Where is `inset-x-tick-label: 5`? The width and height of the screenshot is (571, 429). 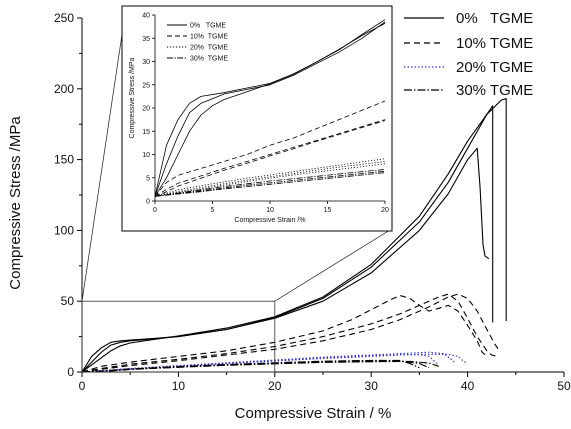
inset-x-tick-label: 5 is located at coordinates (213, 210).